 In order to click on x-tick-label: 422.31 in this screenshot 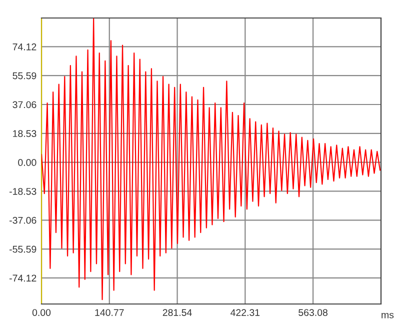, I will do `click(245, 312)`.